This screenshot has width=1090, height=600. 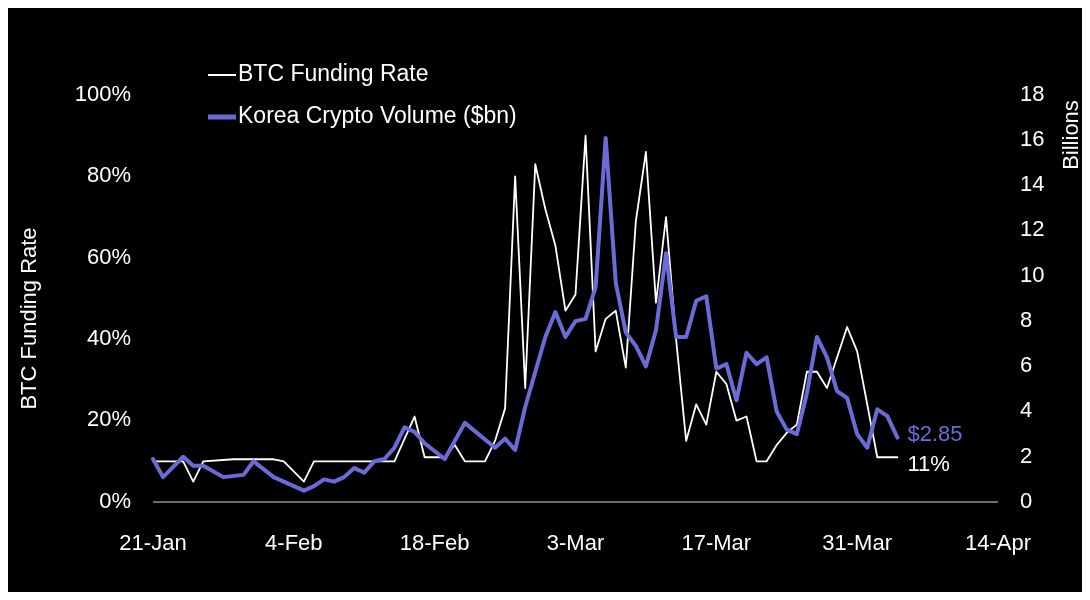 What do you see at coordinates (108, 256) in the screenshot?
I see `y-tick-label: 60%` at bounding box center [108, 256].